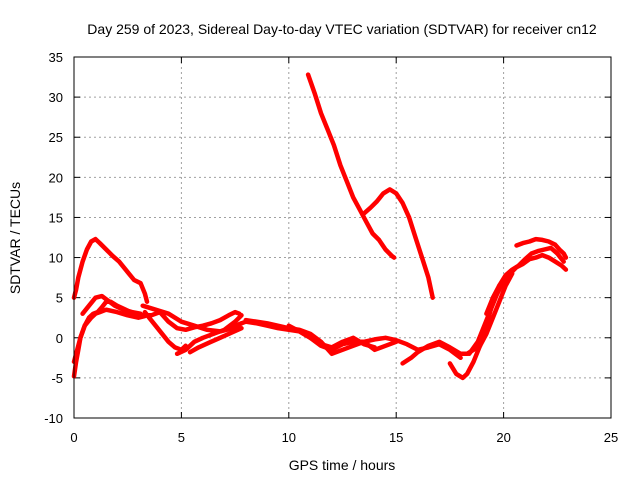  I want to click on x-axis-label: GPS time / hours, so click(342, 465).